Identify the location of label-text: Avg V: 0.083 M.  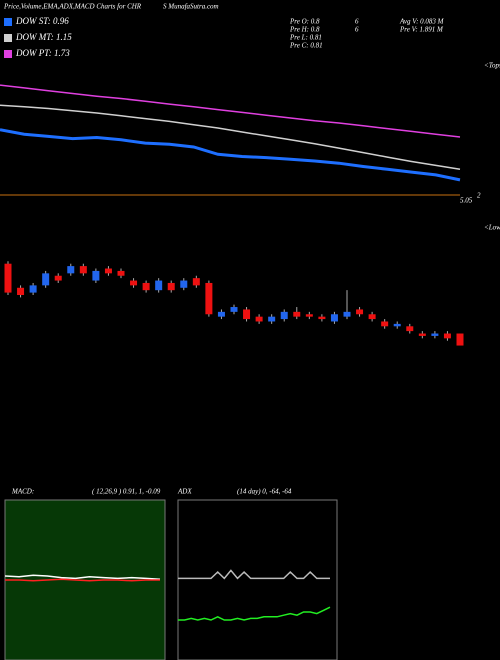
(422, 22).